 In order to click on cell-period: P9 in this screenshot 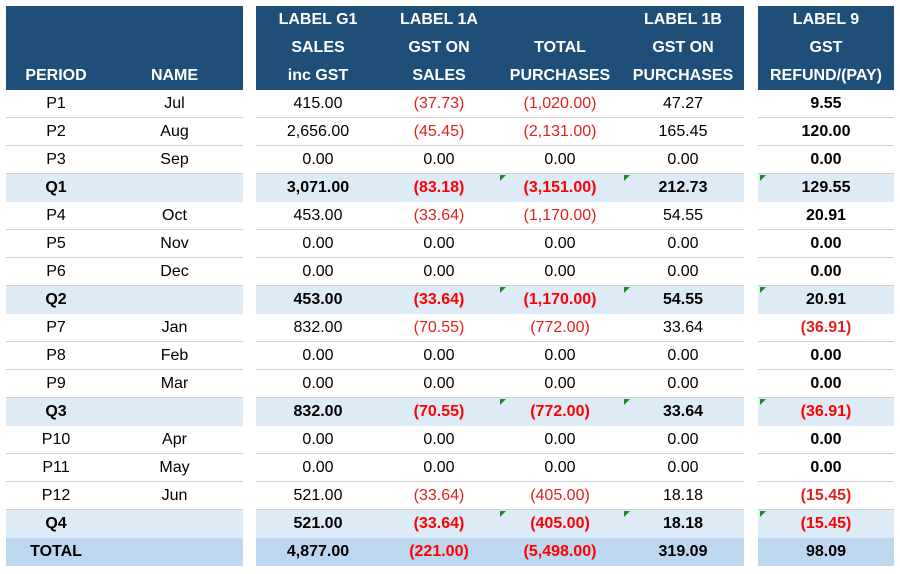, I will do `click(56, 384)`.